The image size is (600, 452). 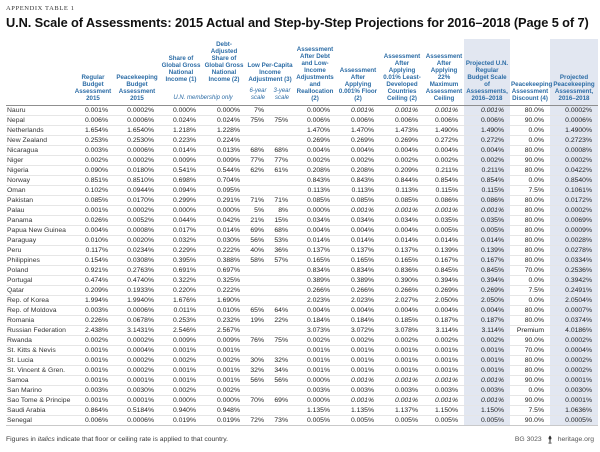 I want to click on country-name: Rwanda, so click(x=39, y=340).